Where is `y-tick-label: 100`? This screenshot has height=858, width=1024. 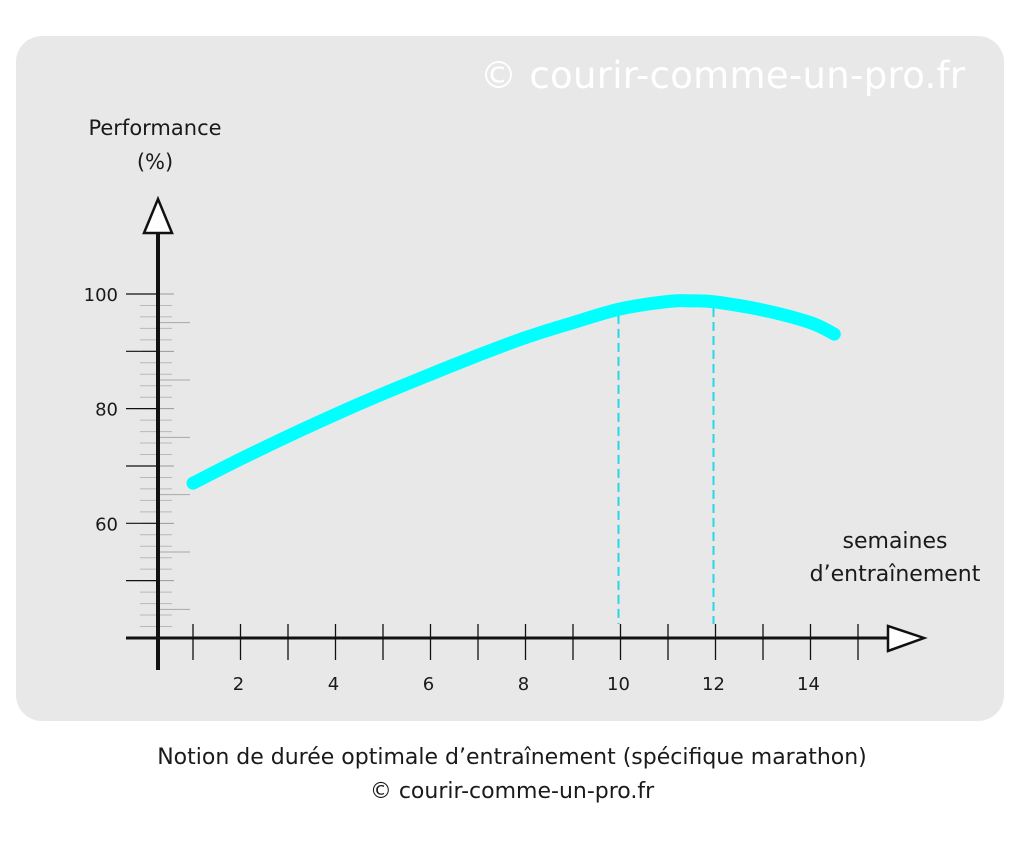 y-tick-label: 100 is located at coordinates (101, 295).